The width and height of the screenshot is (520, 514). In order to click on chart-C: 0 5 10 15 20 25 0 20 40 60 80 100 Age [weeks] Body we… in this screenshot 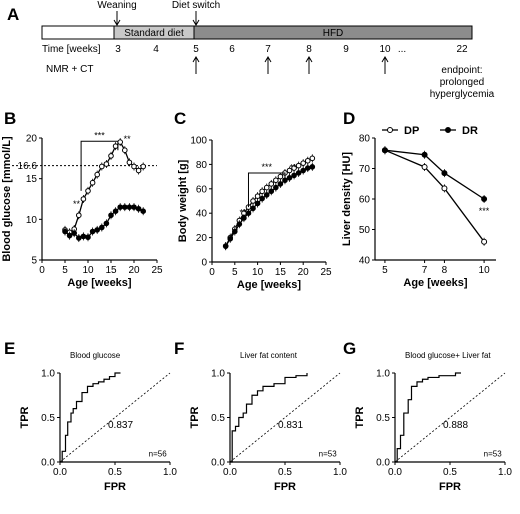, I will do `click(254, 214)`.